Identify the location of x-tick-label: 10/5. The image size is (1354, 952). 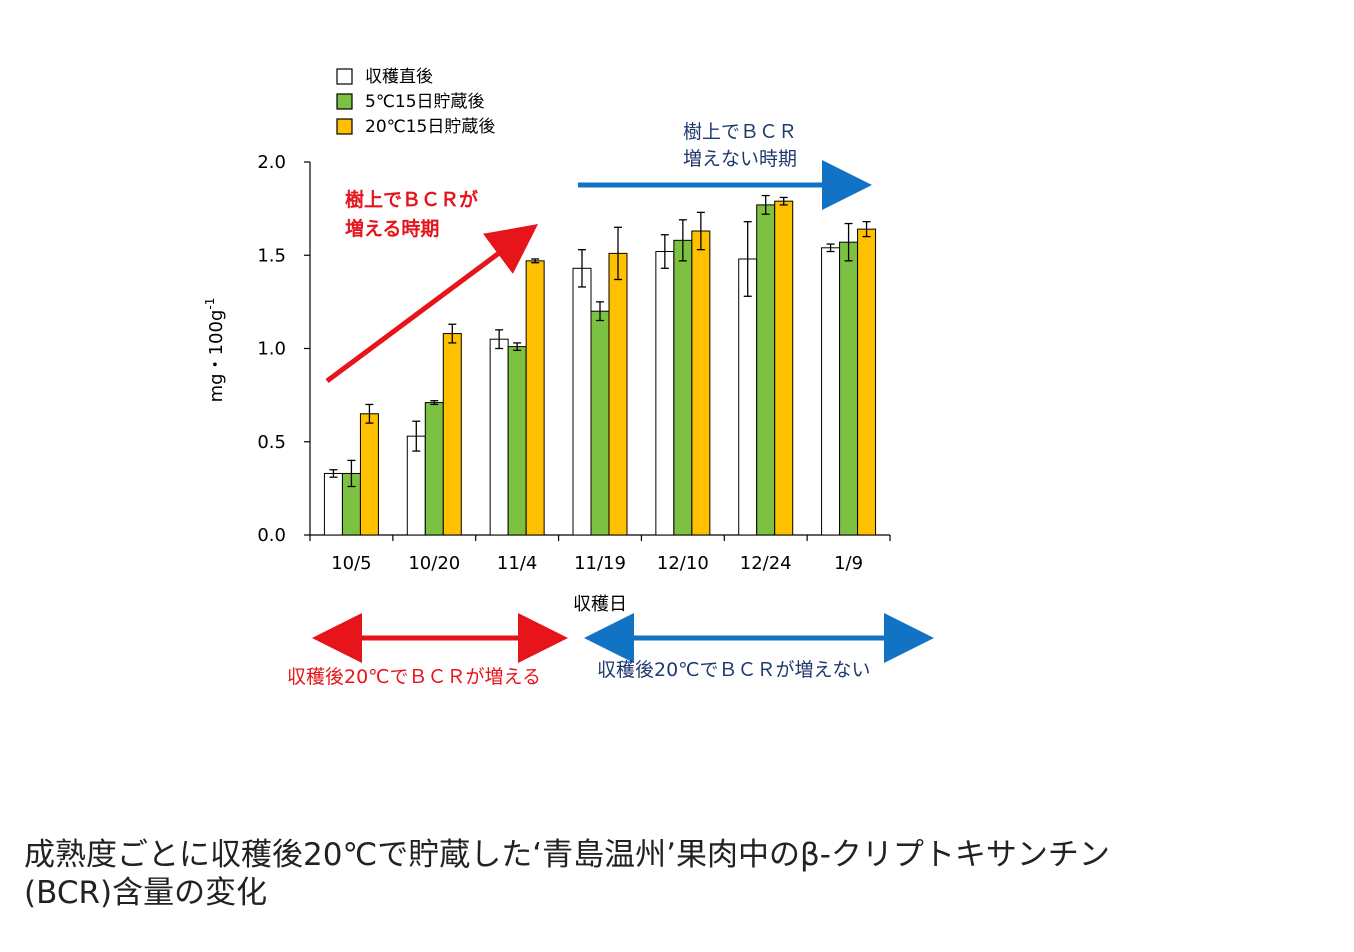
(351, 563).